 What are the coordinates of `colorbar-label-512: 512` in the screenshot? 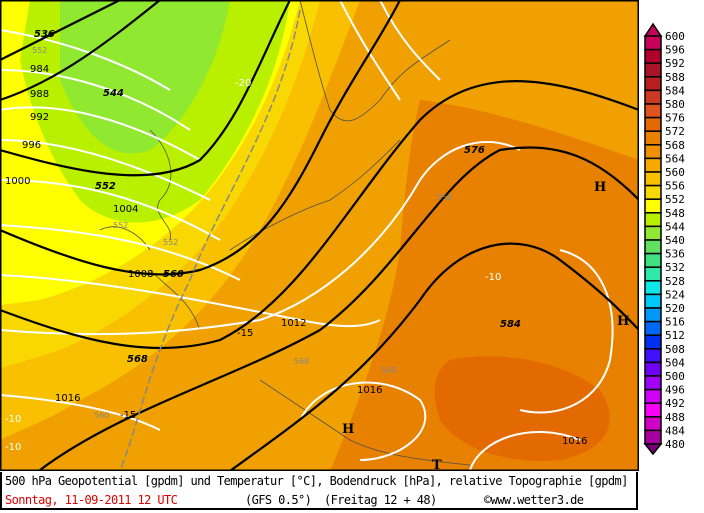 It's located at (675, 335).